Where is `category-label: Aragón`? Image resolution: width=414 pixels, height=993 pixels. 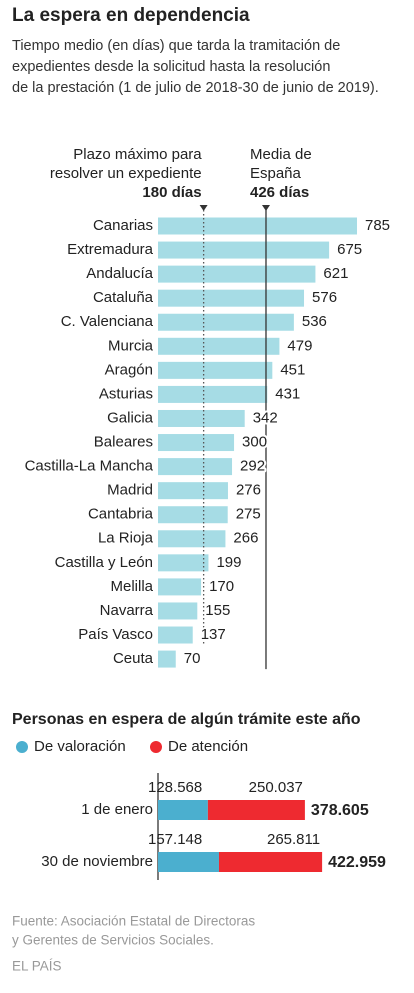
category-label: Aragón is located at coordinates (129, 369).